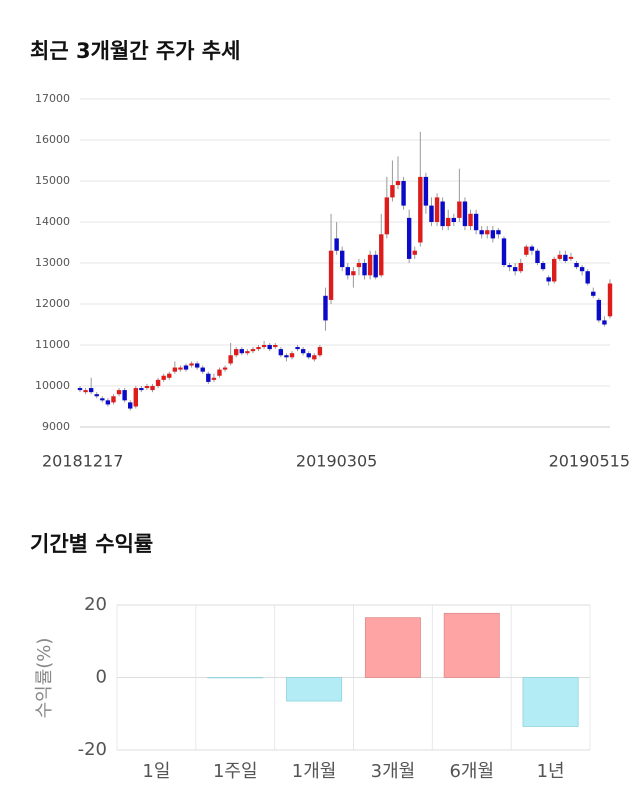  I want to click on y-tick-label: 16000, so click(52, 139).